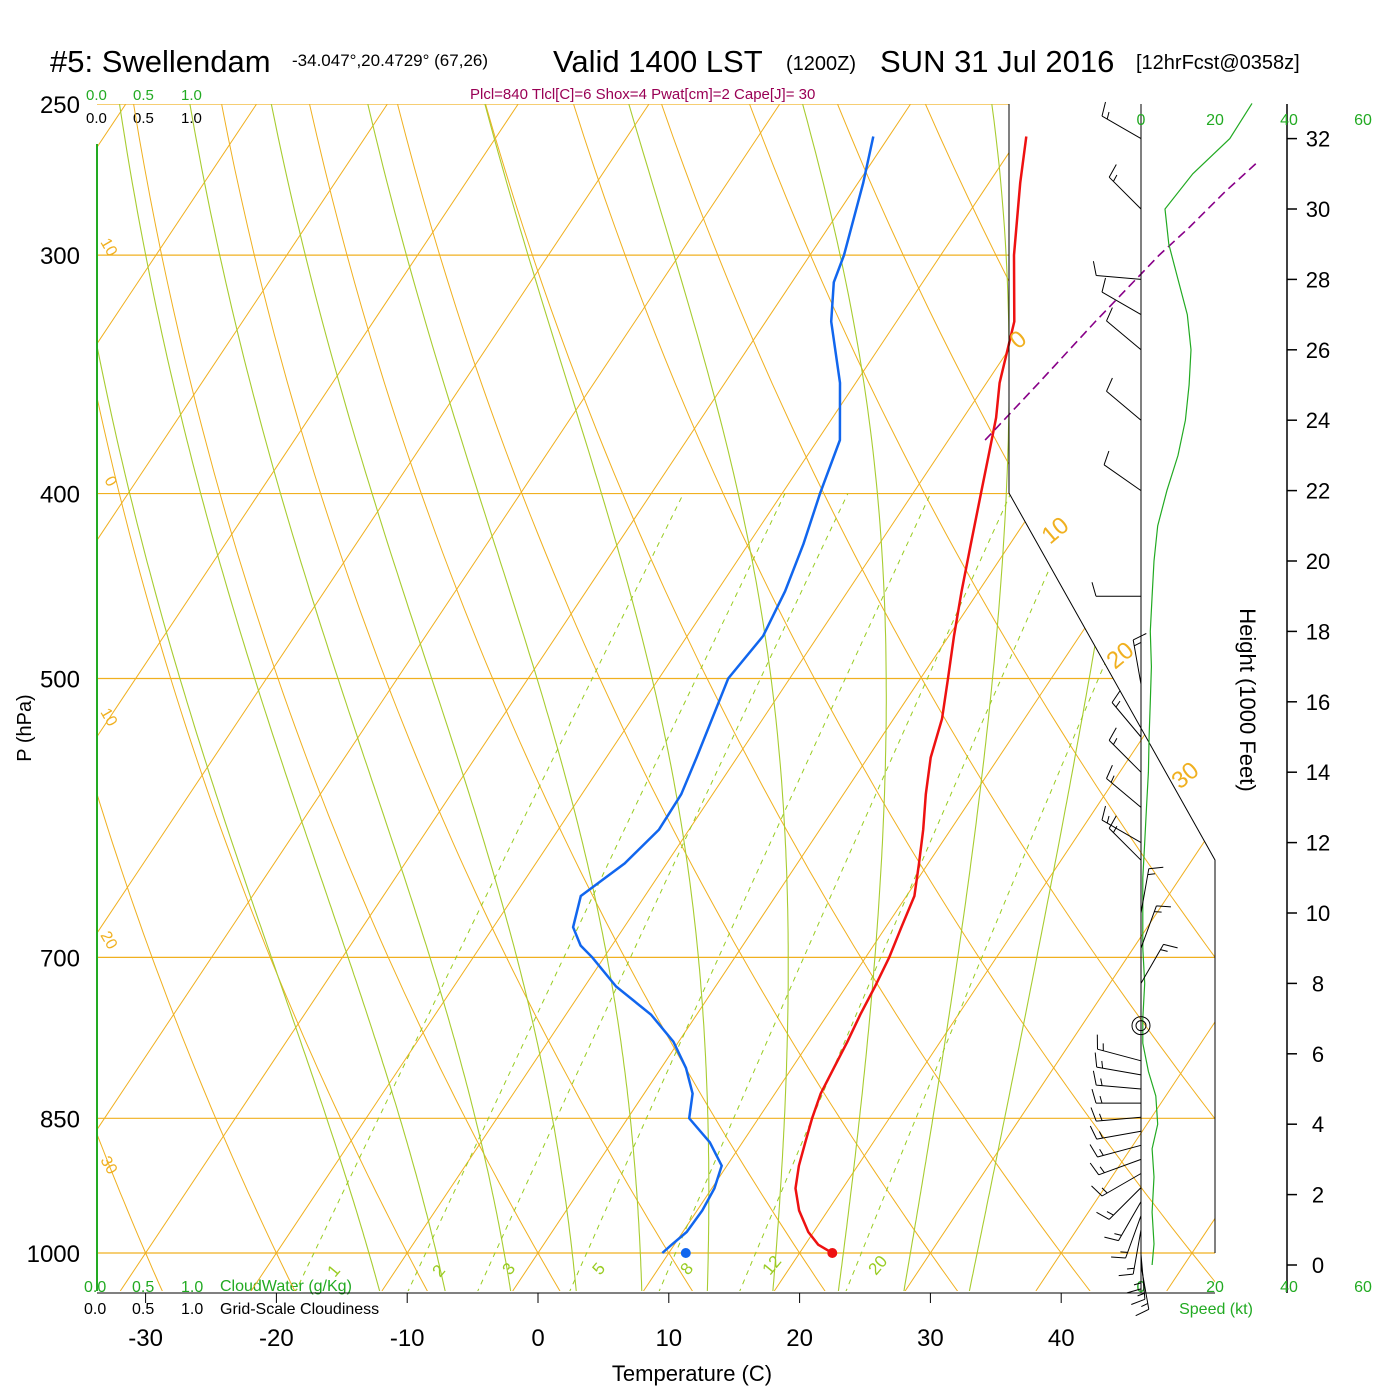 Image resolution: width=1400 pixels, height=1400 pixels. Describe the element at coordinates (1318, 913) in the screenshot. I see `height-tick-label: 10` at that location.